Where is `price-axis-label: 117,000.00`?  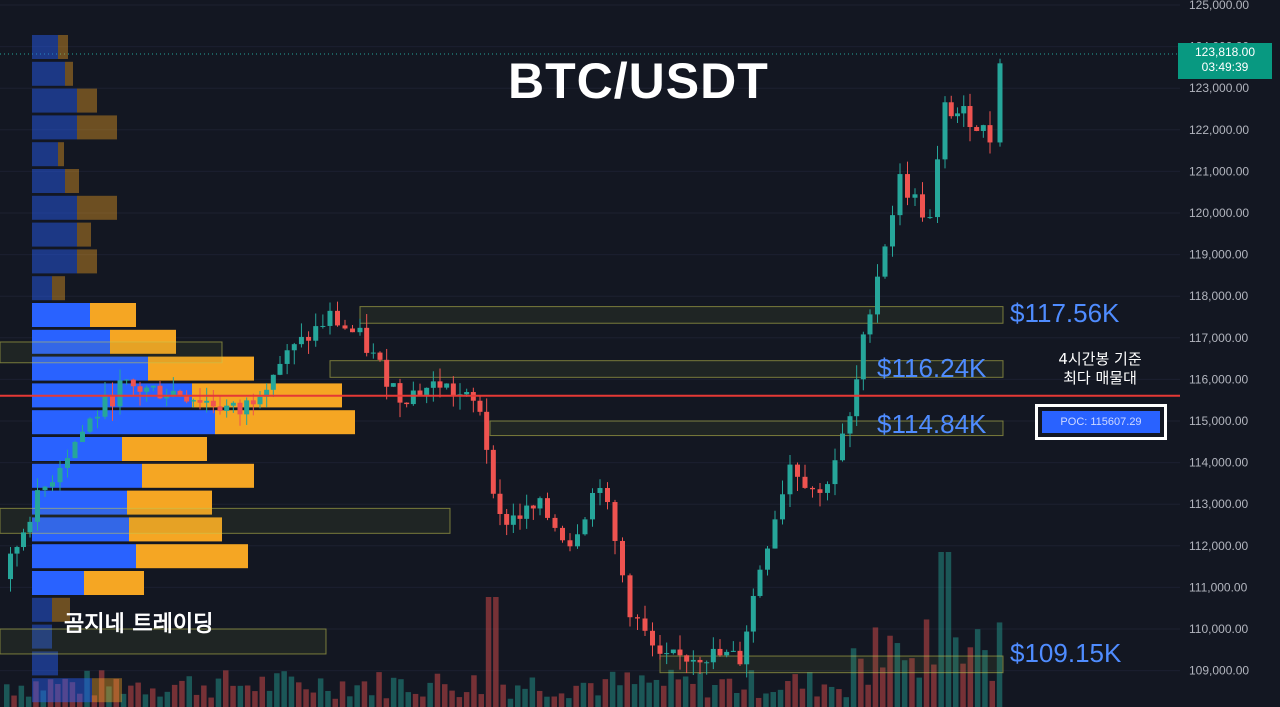
price-axis-label: 117,000.00 is located at coordinates (1218, 338).